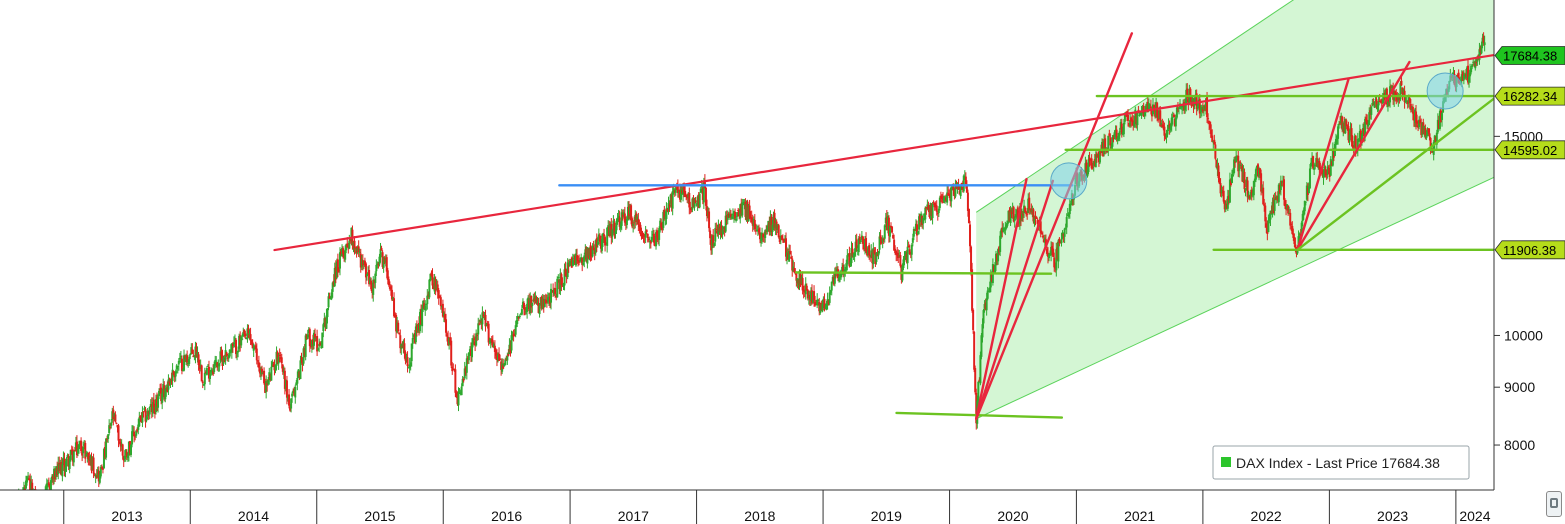 The image size is (1565, 524). What do you see at coordinates (1554, 504) in the screenshot?
I see `chart-scroll-icon` at bounding box center [1554, 504].